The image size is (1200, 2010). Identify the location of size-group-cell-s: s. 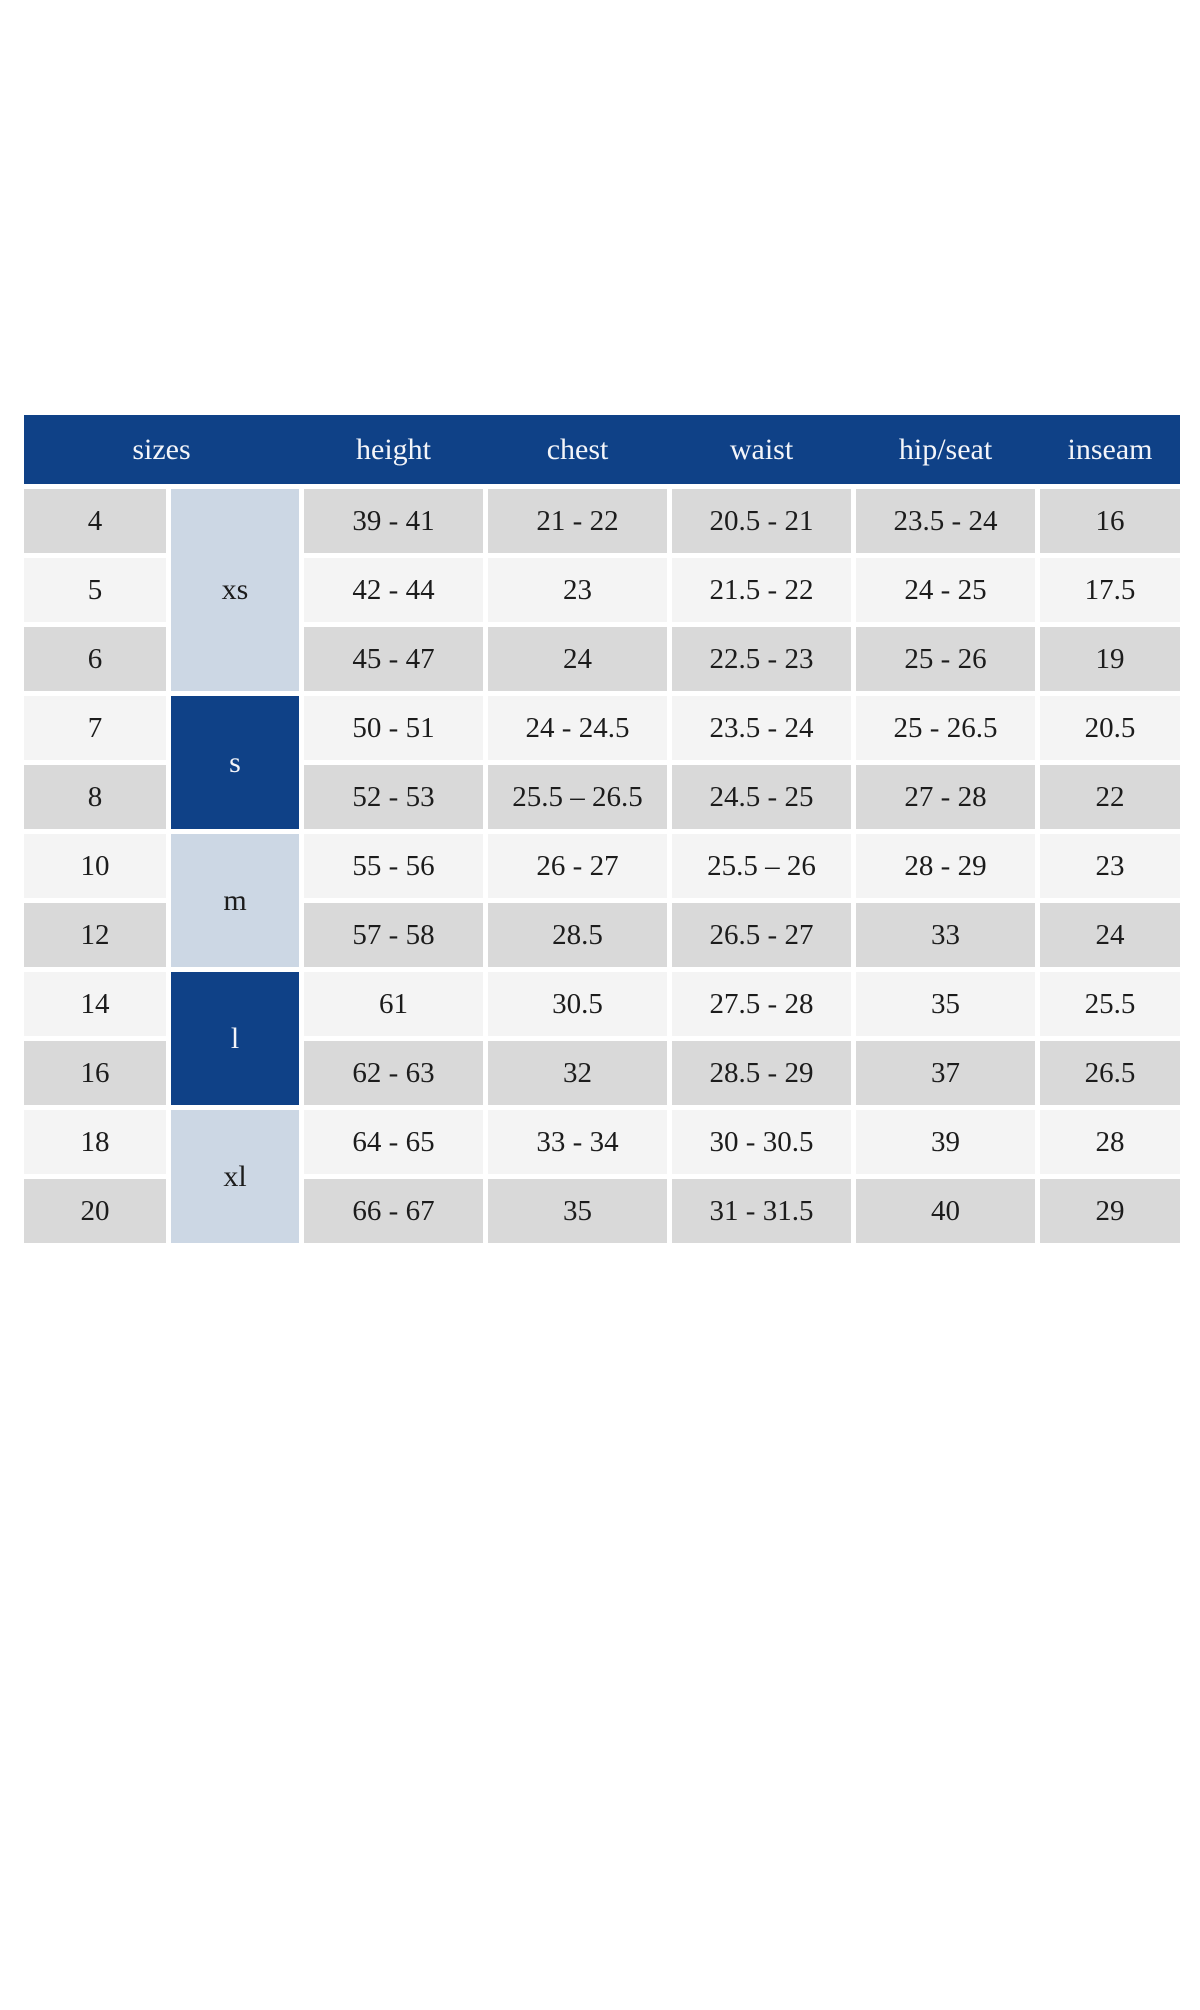
(235, 762).